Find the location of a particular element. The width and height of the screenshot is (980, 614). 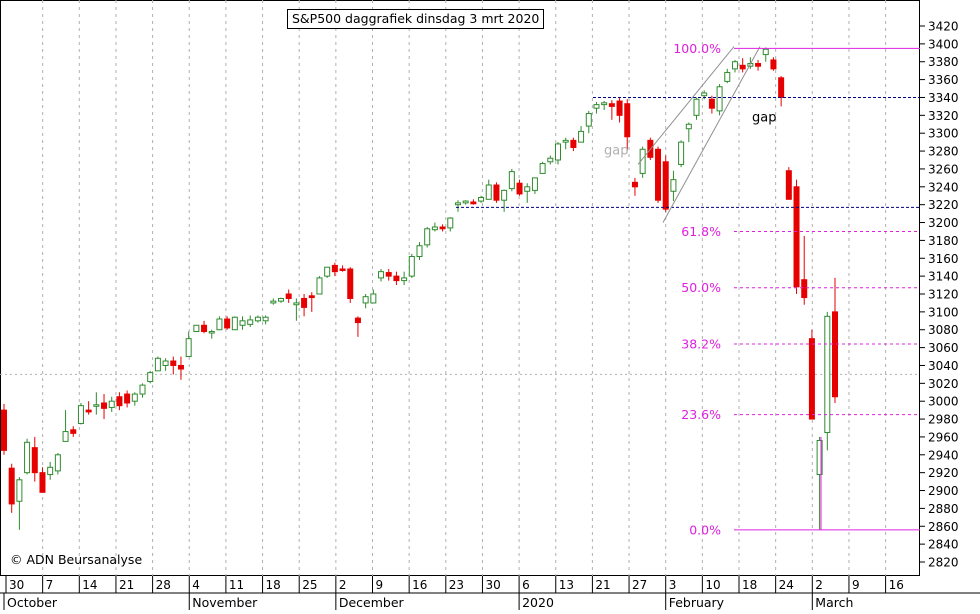

y-tick-label: 2960 is located at coordinates (943, 437).